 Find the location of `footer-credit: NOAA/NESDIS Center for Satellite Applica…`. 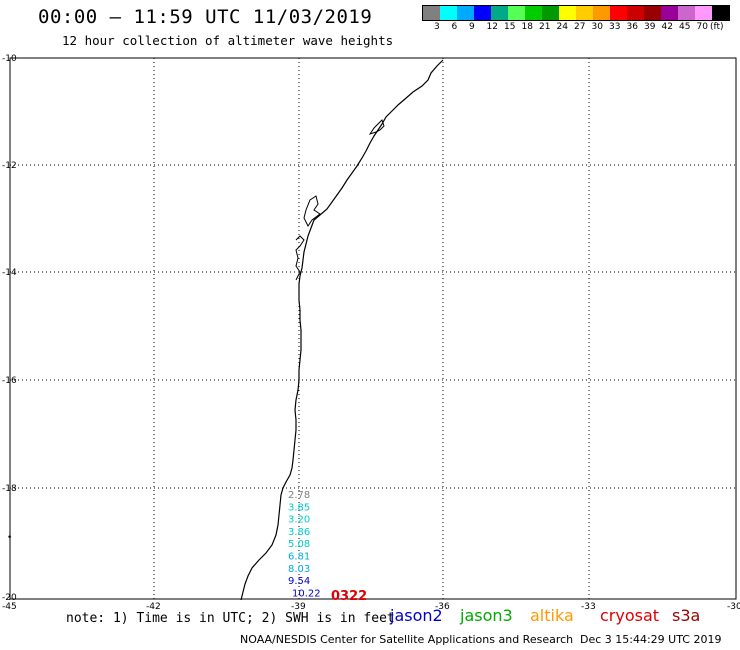

footer-credit: NOAA/NESDIS Center for Satellite Applica… is located at coordinates (407, 639).